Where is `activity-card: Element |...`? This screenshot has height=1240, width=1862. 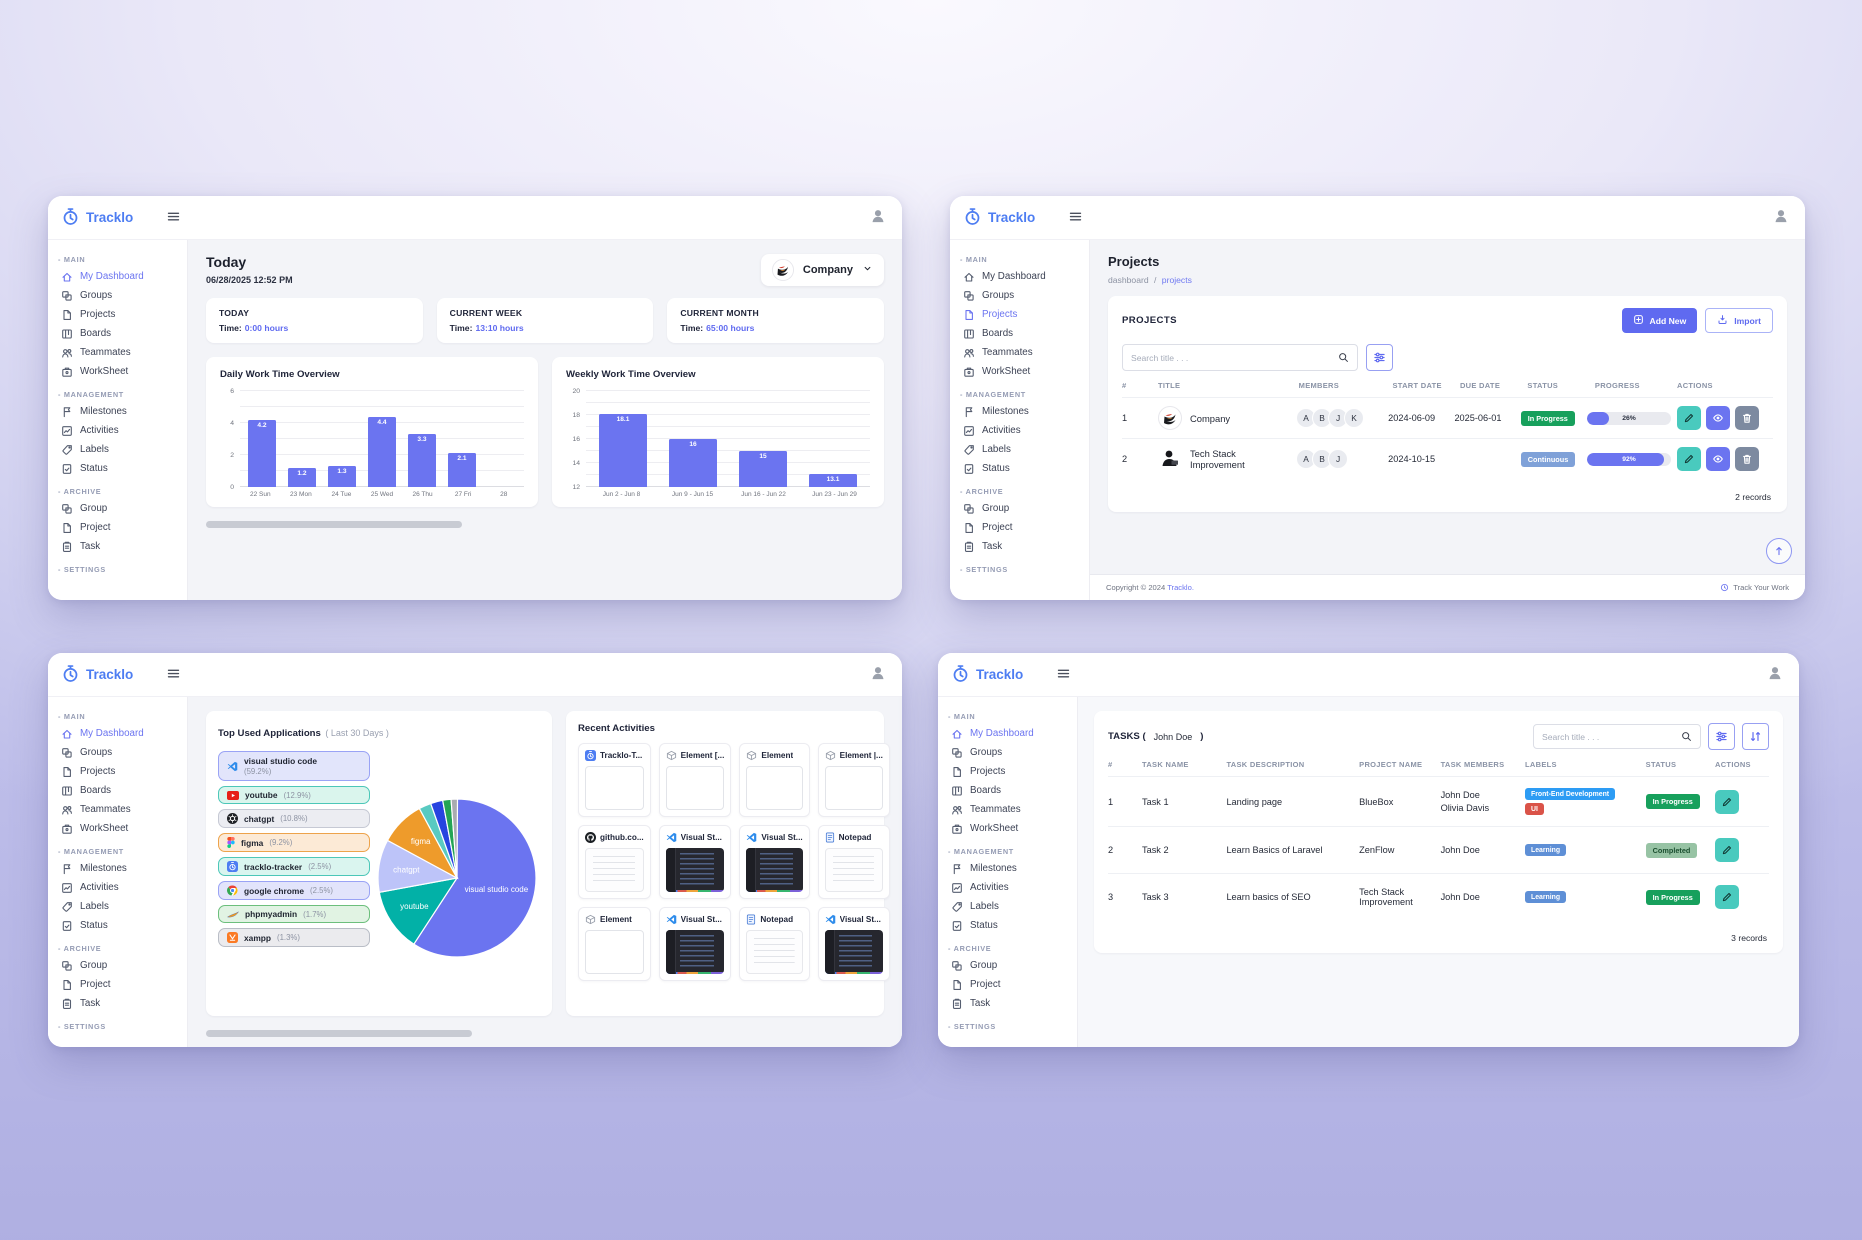
activity-card: Element |... is located at coordinates (853, 780).